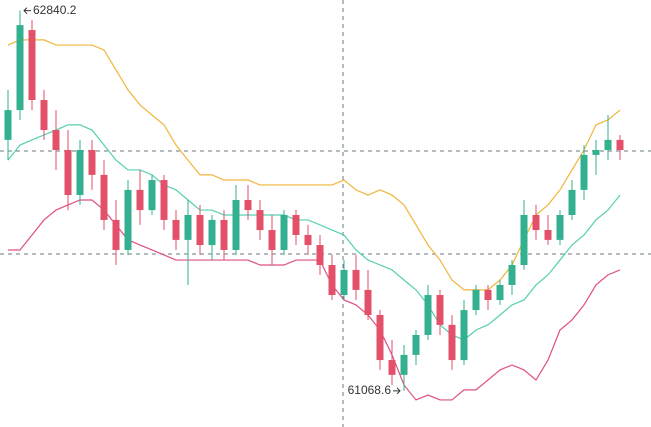 This screenshot has width=651, height=427. I want to click on high-label: 62840.2, so click(55, 10).